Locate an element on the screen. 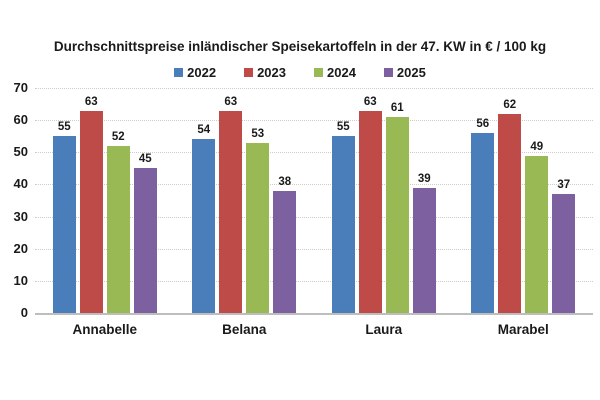 Image resolution: width=600 pixels, height=400 pixels. y-tick-label-30: 30 is located at coordinates (20, 216).